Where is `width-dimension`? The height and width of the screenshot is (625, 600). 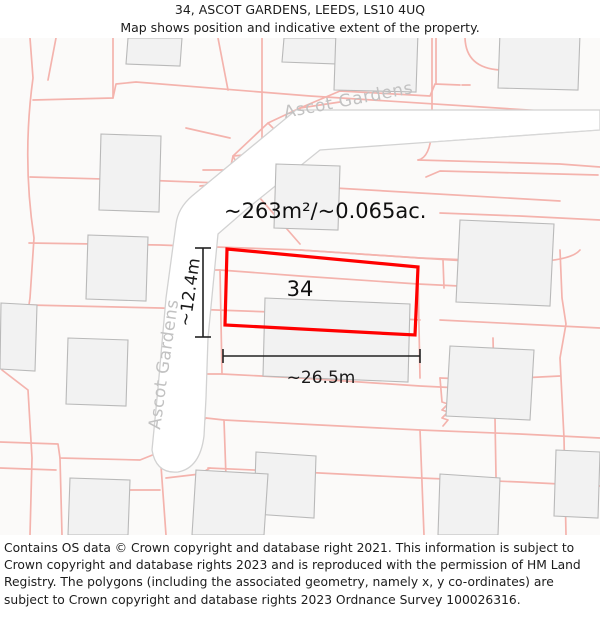
width-dimension is located at coordinates (321, 356).